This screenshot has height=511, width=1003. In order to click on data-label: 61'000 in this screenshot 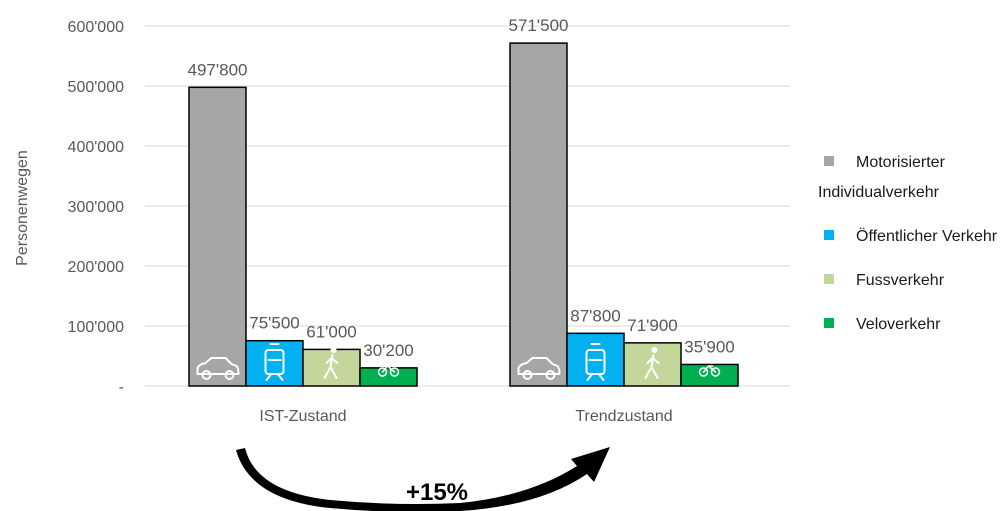, I will do `click(331, 331)`.